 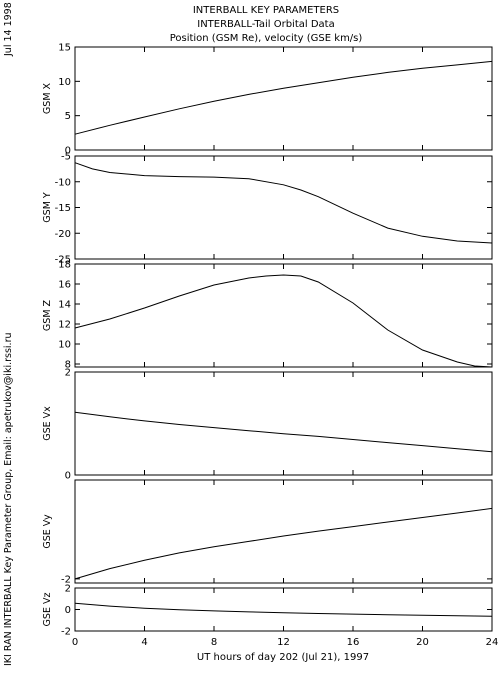 I want to click on panel-gsm-z: 8 10 12 14 16 18 GSM Z, so click(x=267, y=315).